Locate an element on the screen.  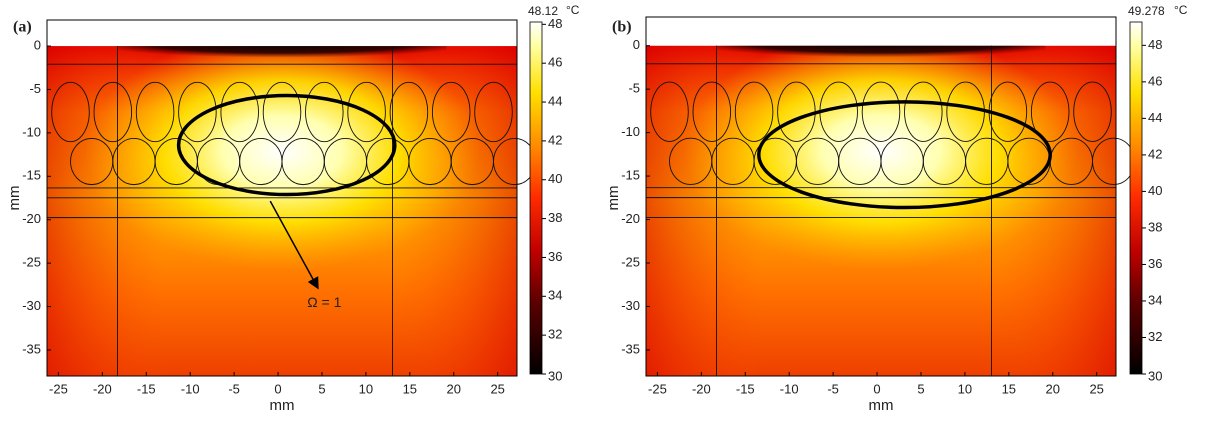
colorbar-max: 49.278 is located at coordinates (1146, 11).